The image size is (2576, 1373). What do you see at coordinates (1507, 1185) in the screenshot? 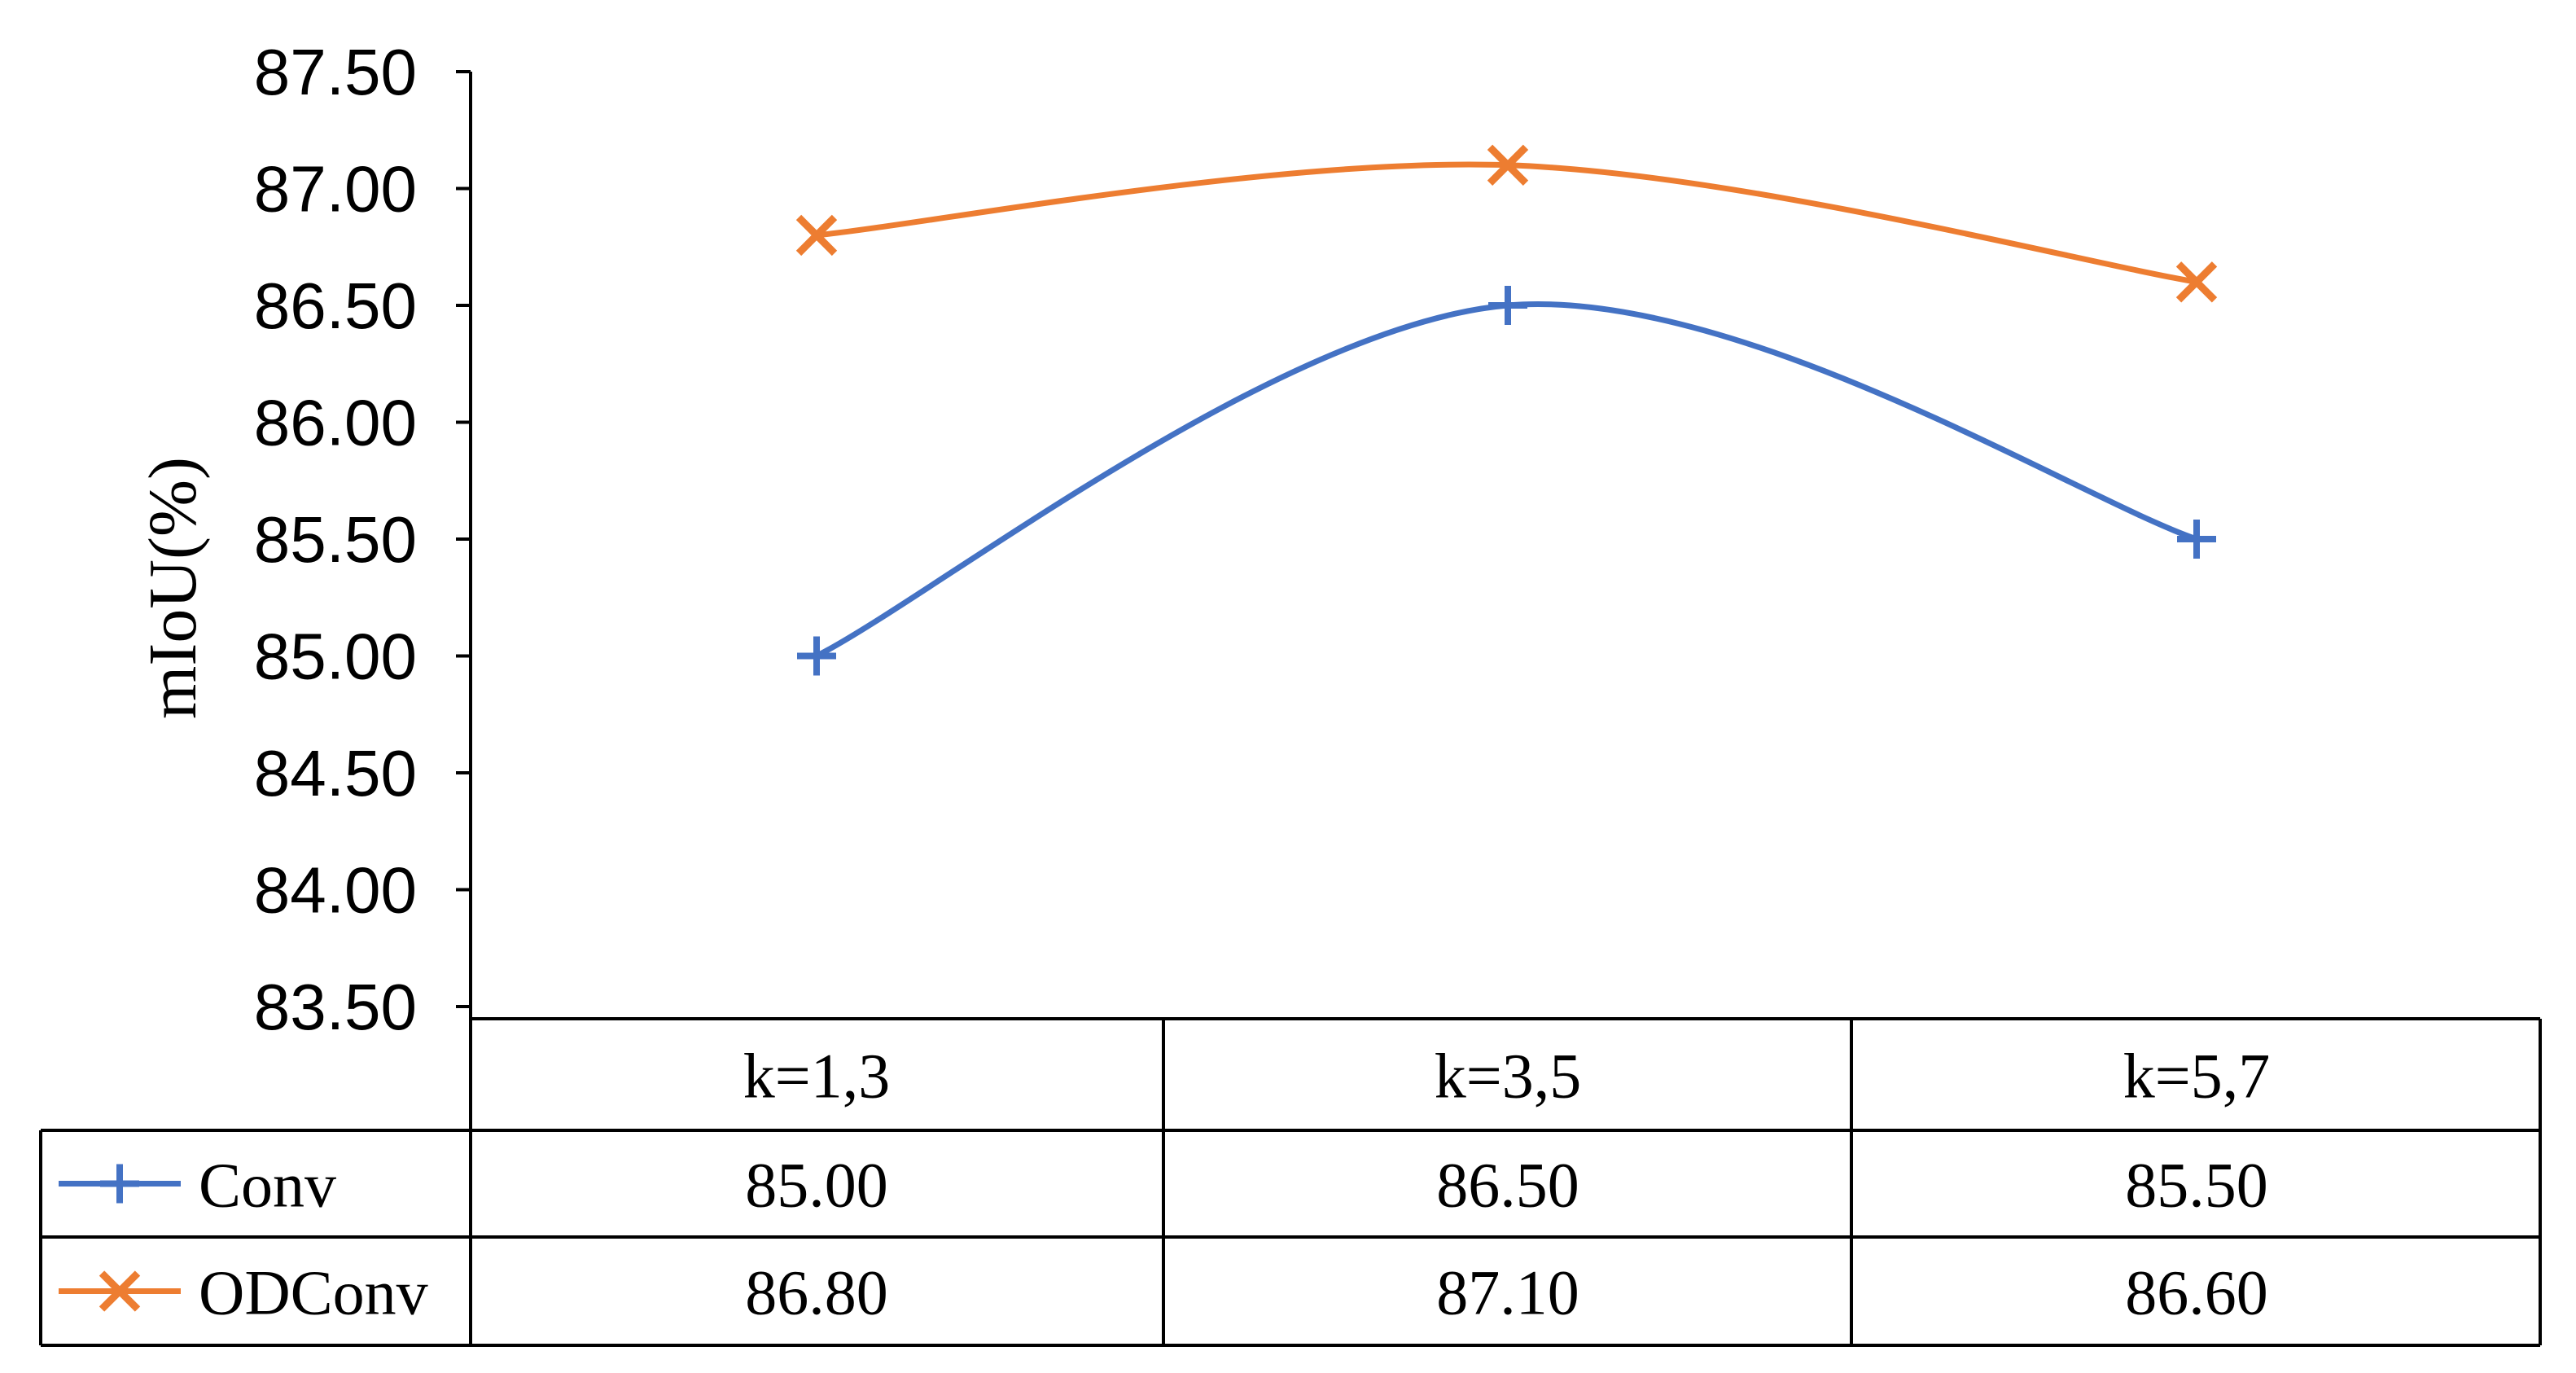
I see `table-value-conv: 86.50` at bounding box center [1507, 1185].